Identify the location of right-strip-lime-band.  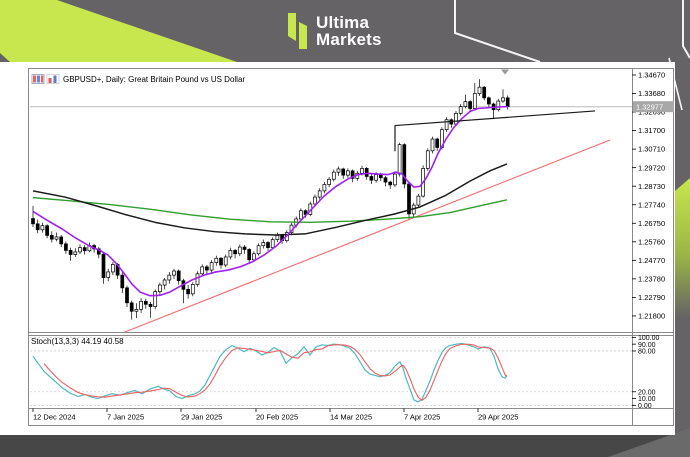
(682, 248).